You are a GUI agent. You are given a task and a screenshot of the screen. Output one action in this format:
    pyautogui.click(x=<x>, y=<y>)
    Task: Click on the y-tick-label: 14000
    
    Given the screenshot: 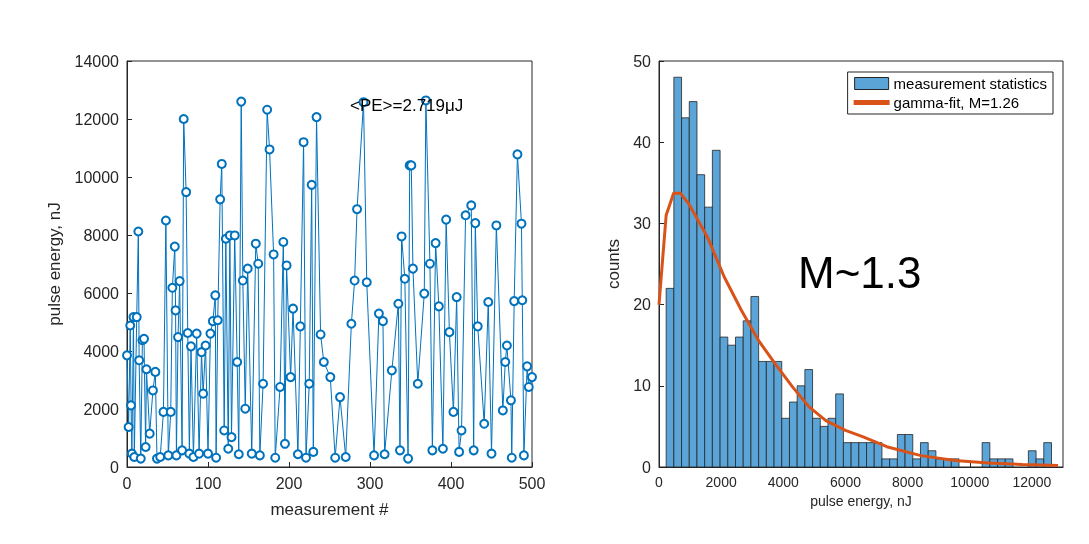 What is the action you would take?
    pyautogui.click(x=97, y=61)
    